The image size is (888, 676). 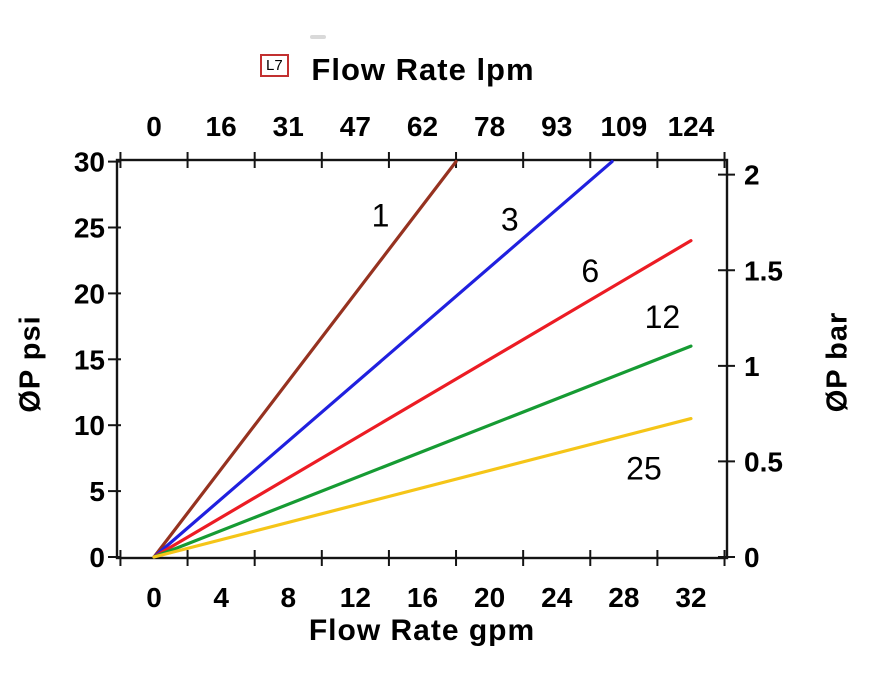 I want to click on x-tick-label-lpm: 93, so click(x=556, y=126).